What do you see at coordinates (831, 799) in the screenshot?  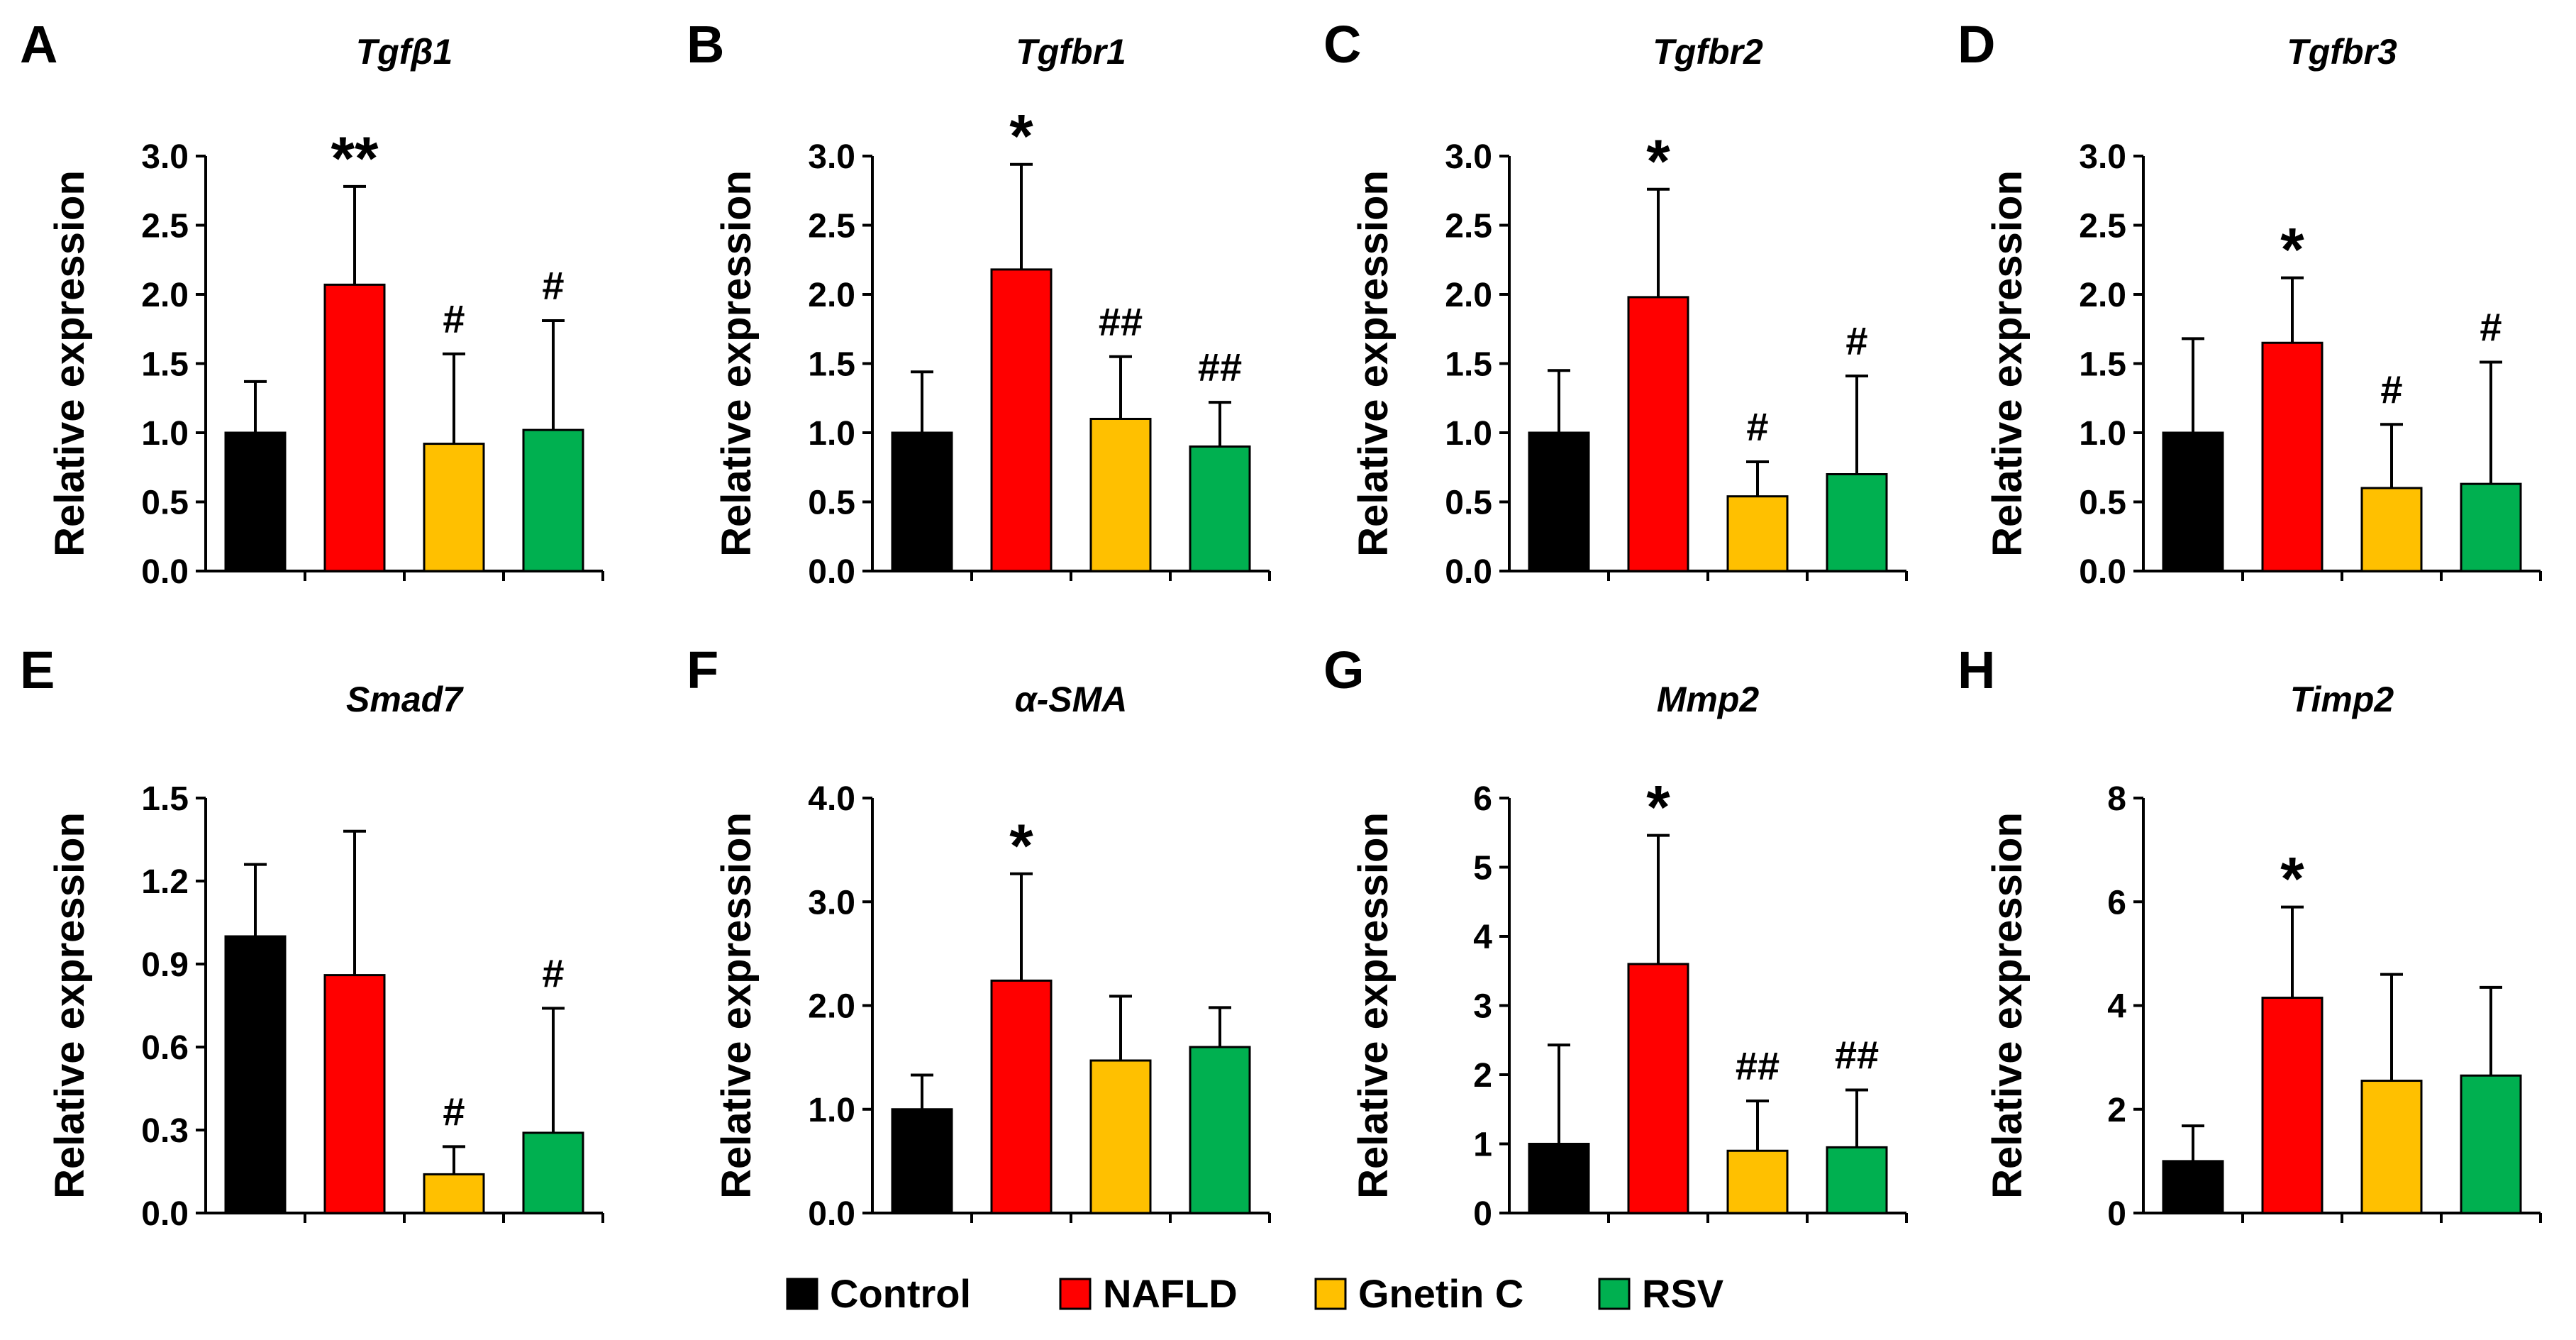 I see `y-tick-label: 4.0` at bounding box center [831, 799].